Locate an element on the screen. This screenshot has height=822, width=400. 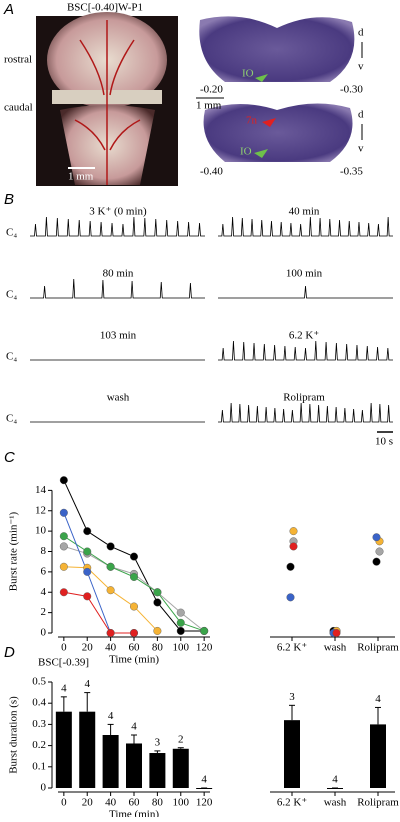
marker-label: IO is located at coordinates (248, 74).